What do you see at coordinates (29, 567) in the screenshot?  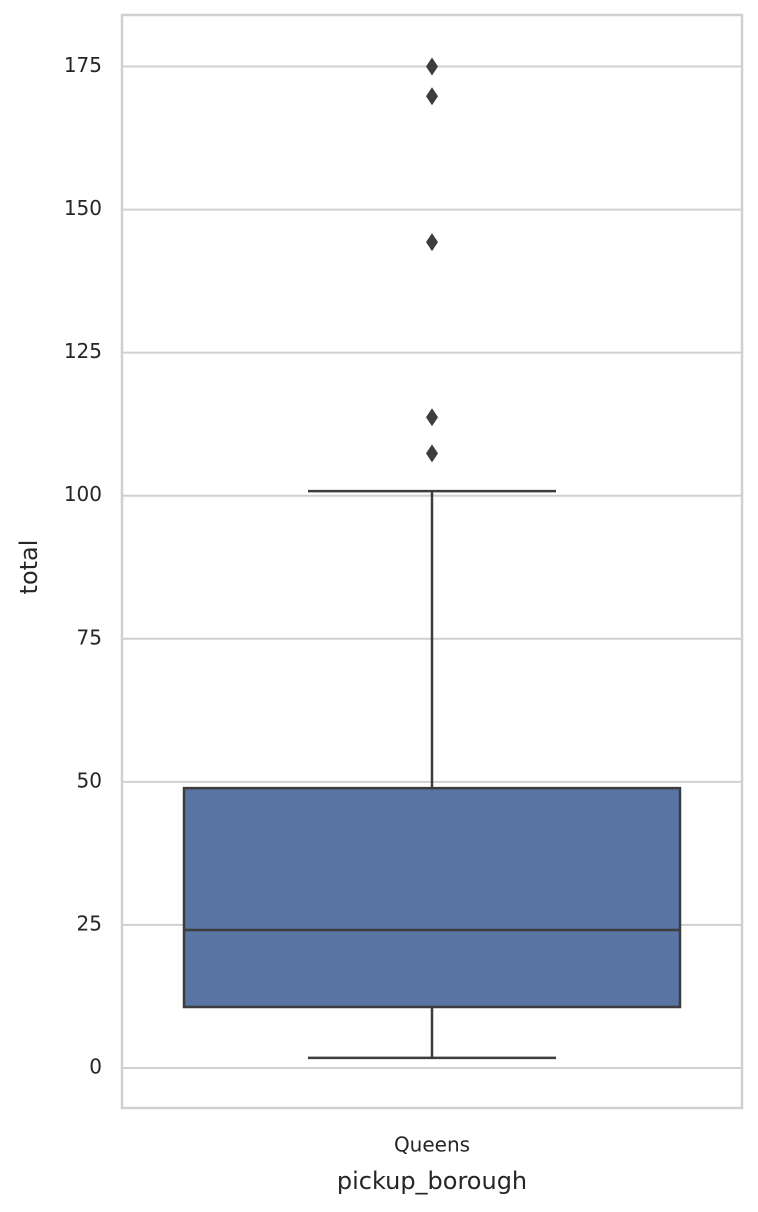 I see `y-axis-label: total` at bounding box center [29, 567].